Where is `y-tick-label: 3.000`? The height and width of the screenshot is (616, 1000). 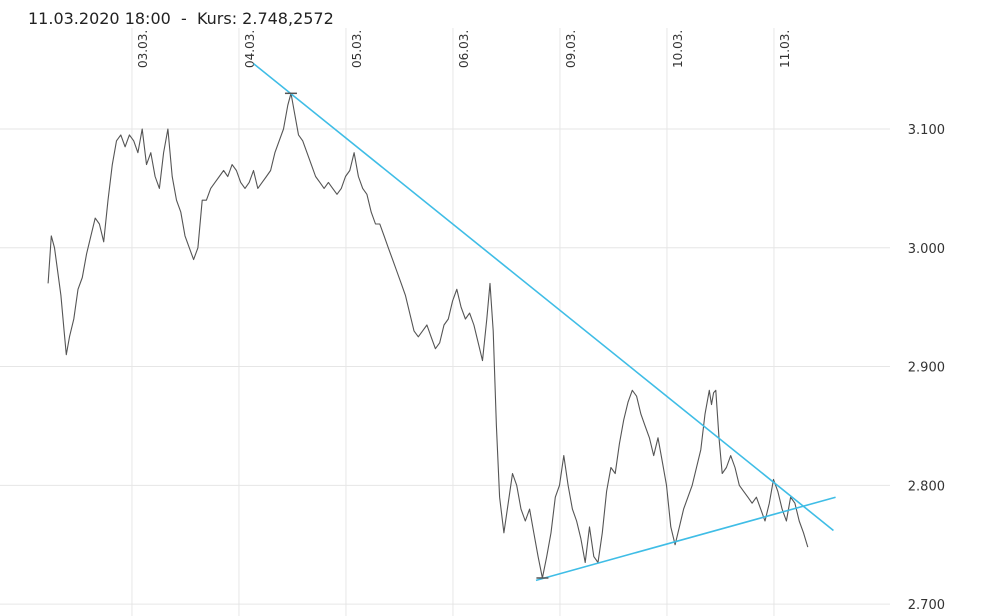 y-tick-label: 3.000 is located at coordinates (926, 249).